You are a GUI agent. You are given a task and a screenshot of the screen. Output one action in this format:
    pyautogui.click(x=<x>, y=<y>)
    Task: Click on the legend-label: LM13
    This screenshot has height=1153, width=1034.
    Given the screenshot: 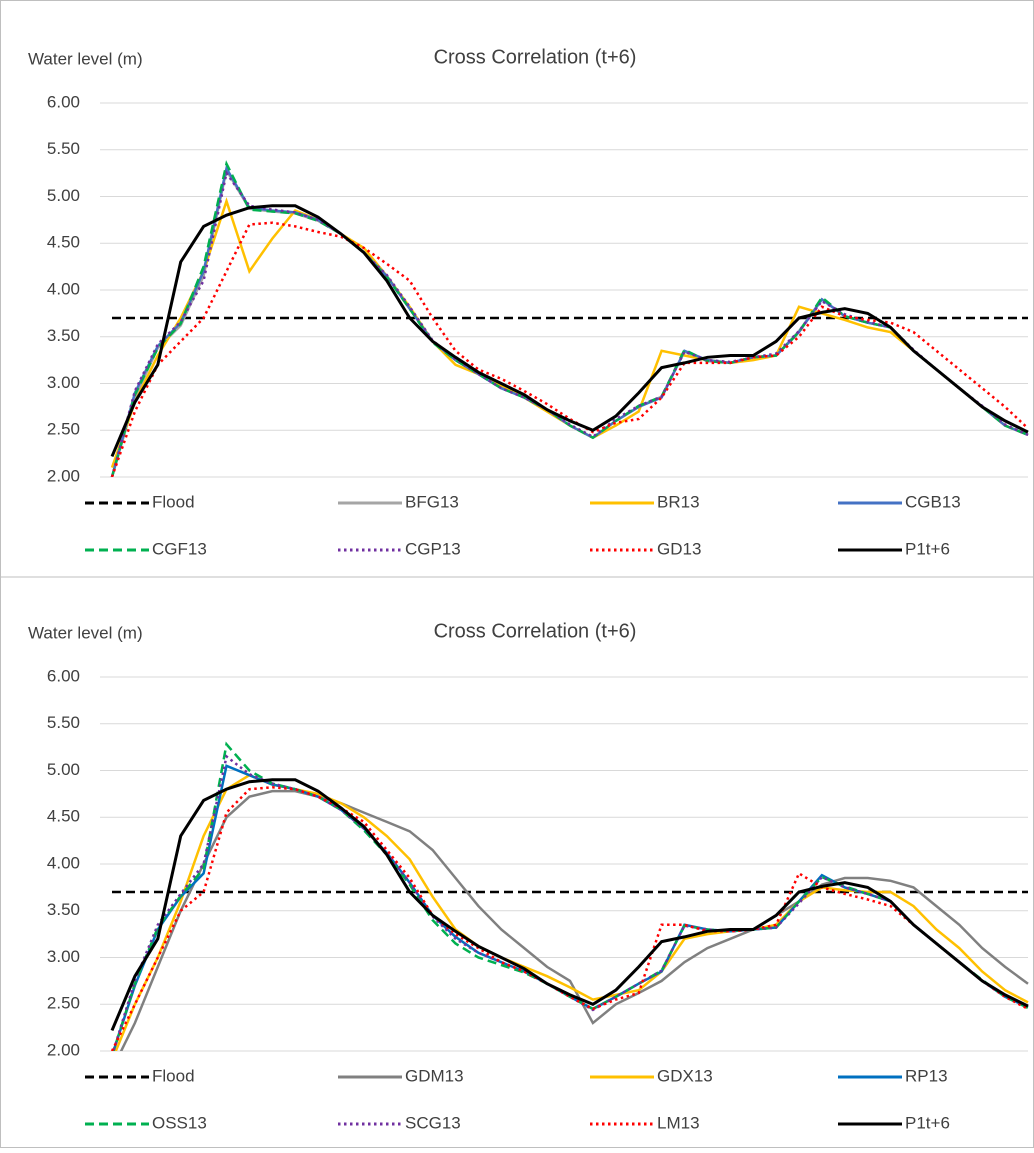 What is the action you would take?
    pyautogui.click(x=678, y=1122)
    